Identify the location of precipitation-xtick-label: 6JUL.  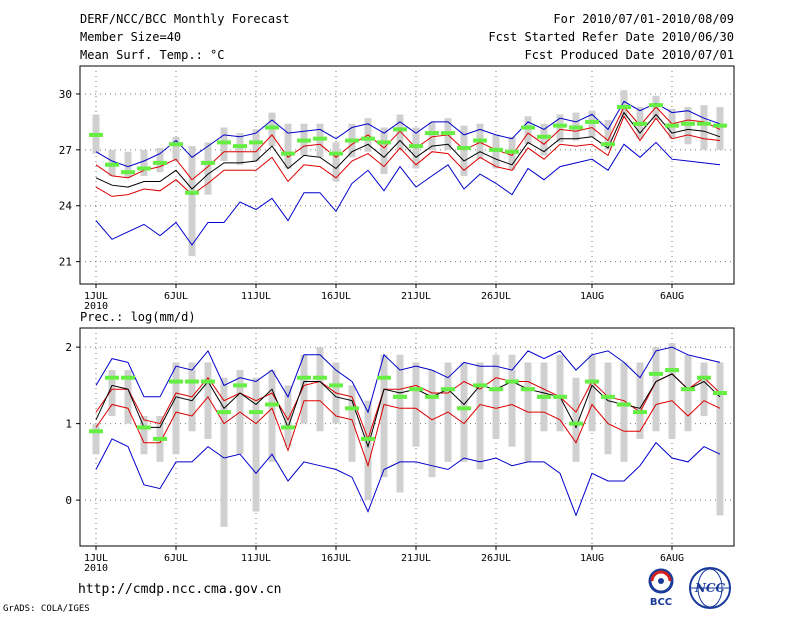
(176, 558).